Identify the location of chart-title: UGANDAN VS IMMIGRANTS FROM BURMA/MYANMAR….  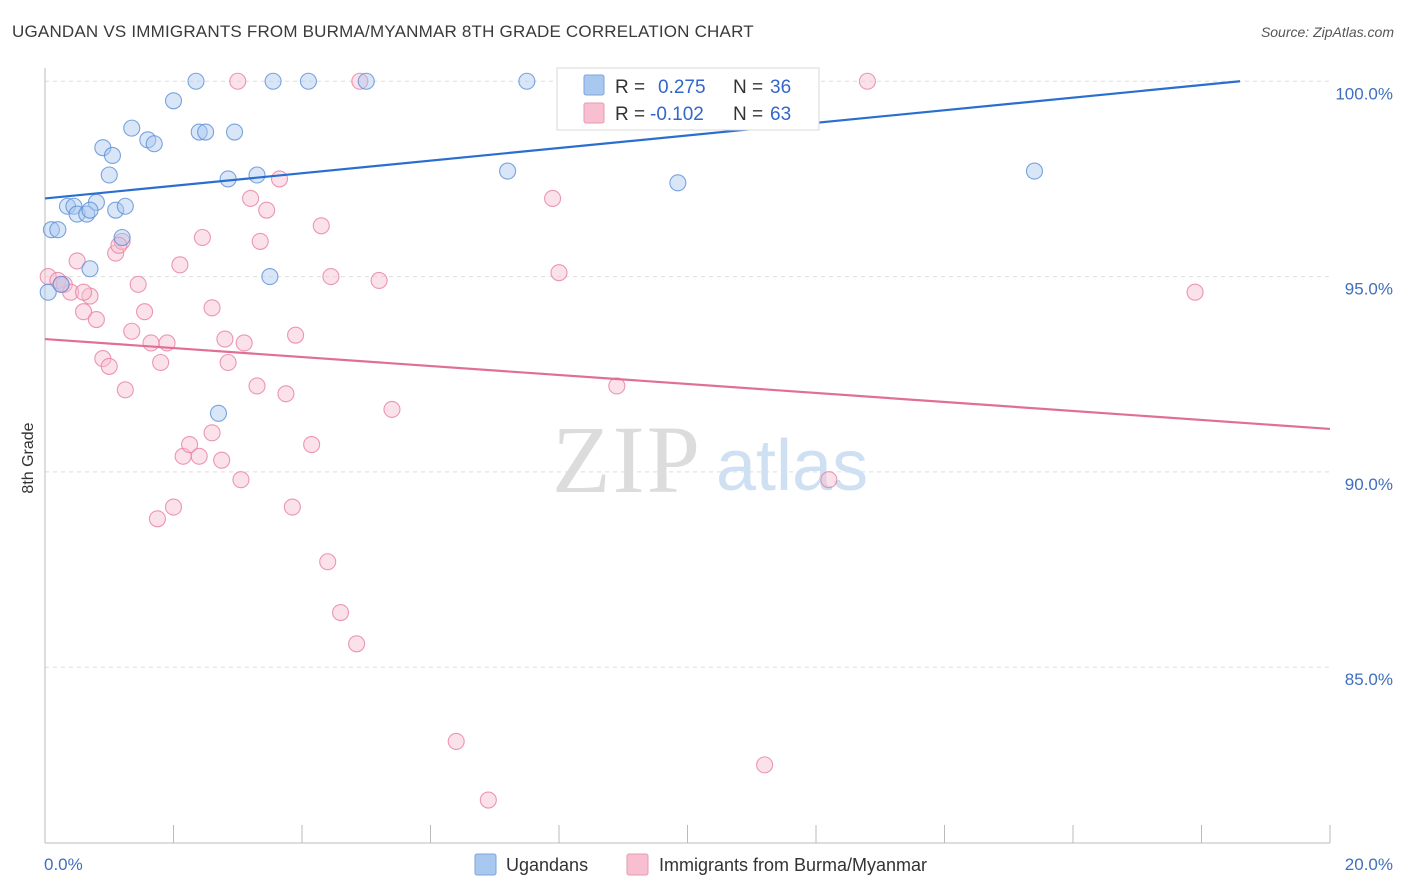
(383, 31).